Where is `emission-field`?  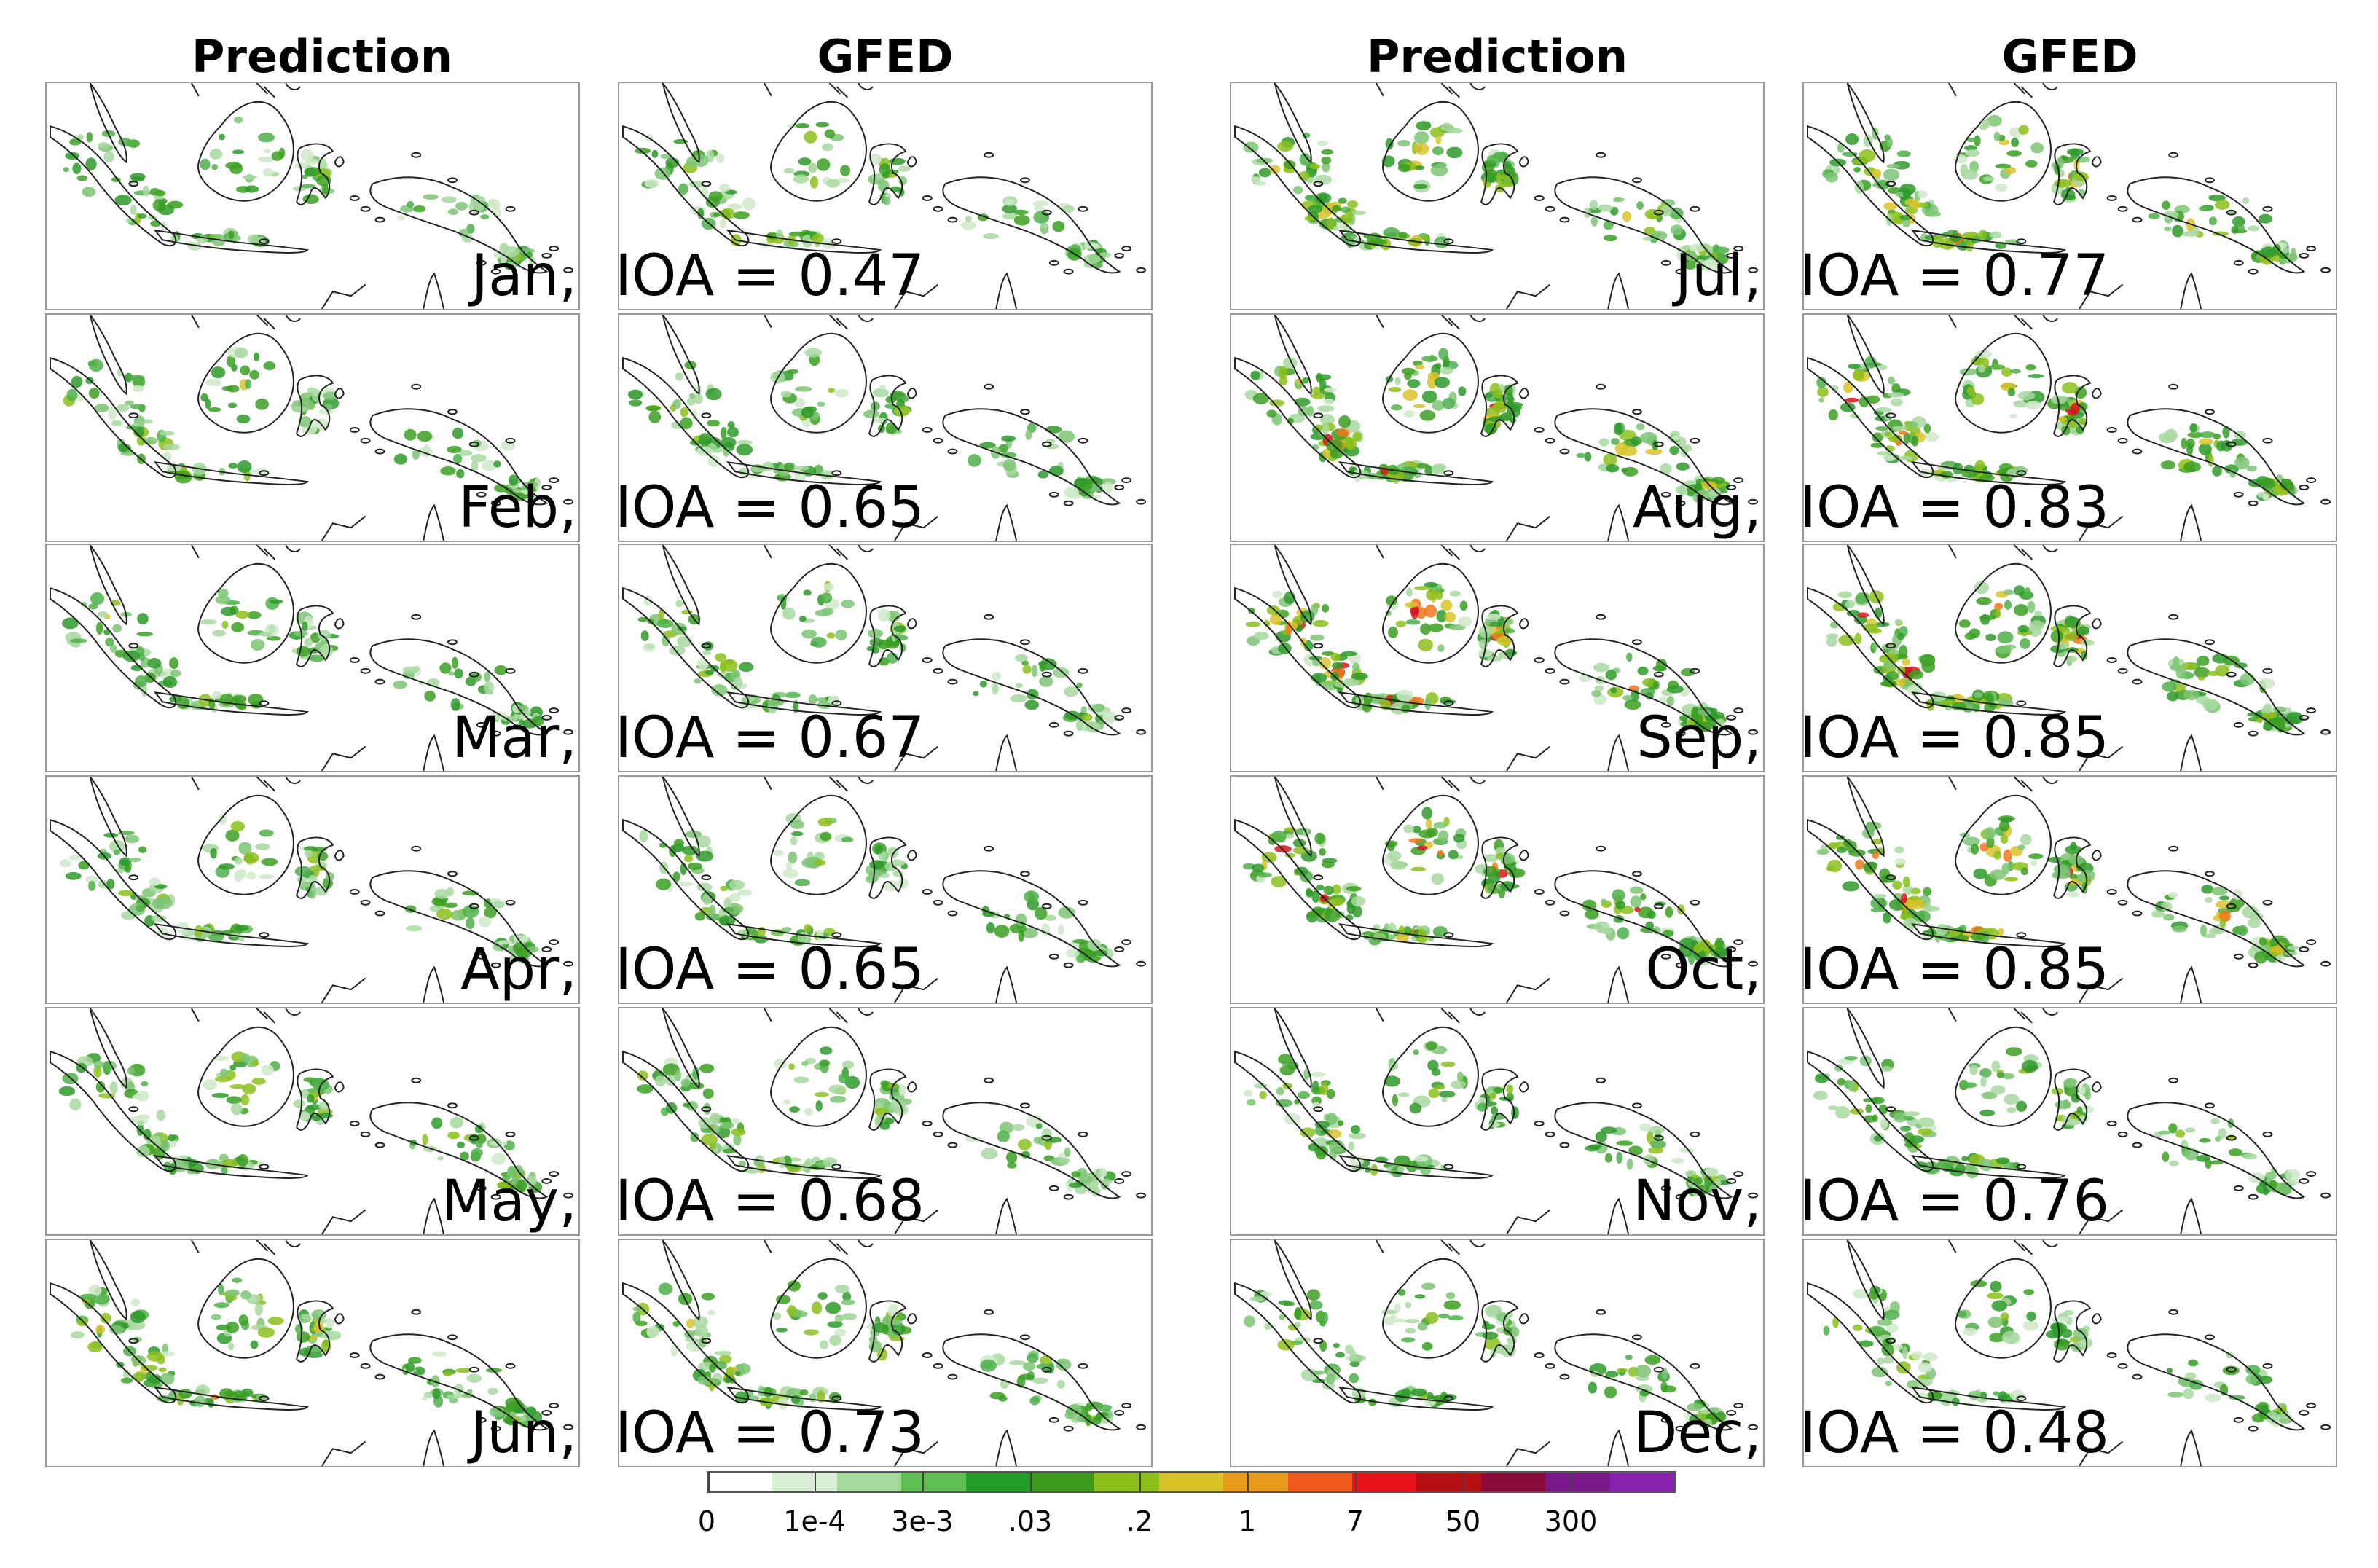
emission-field is located at coordinates (2057, 425).